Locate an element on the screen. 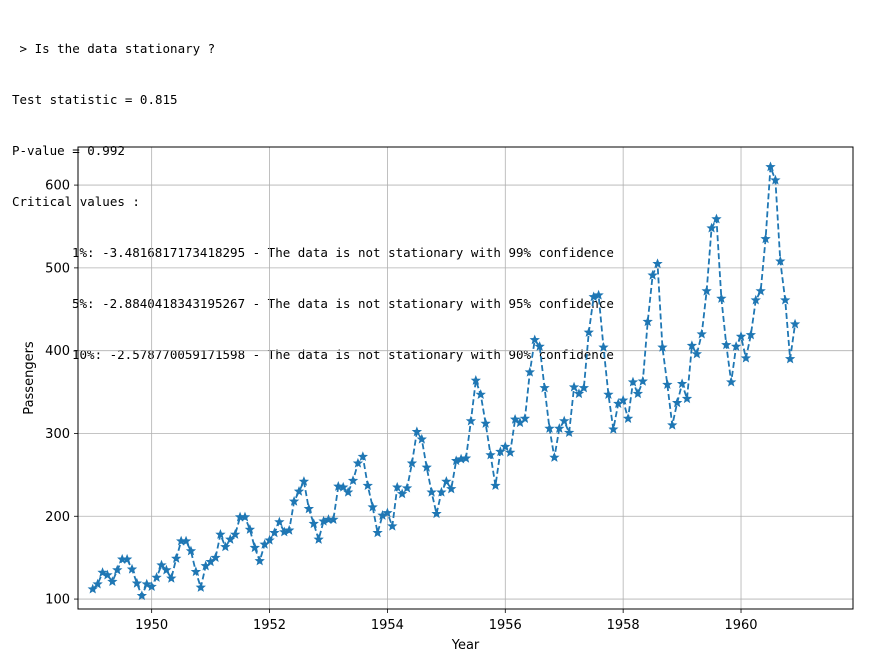 The height and width of the screenshot is (663, 876). y-axis-label: Passengers is located at coordinates (29, 378).